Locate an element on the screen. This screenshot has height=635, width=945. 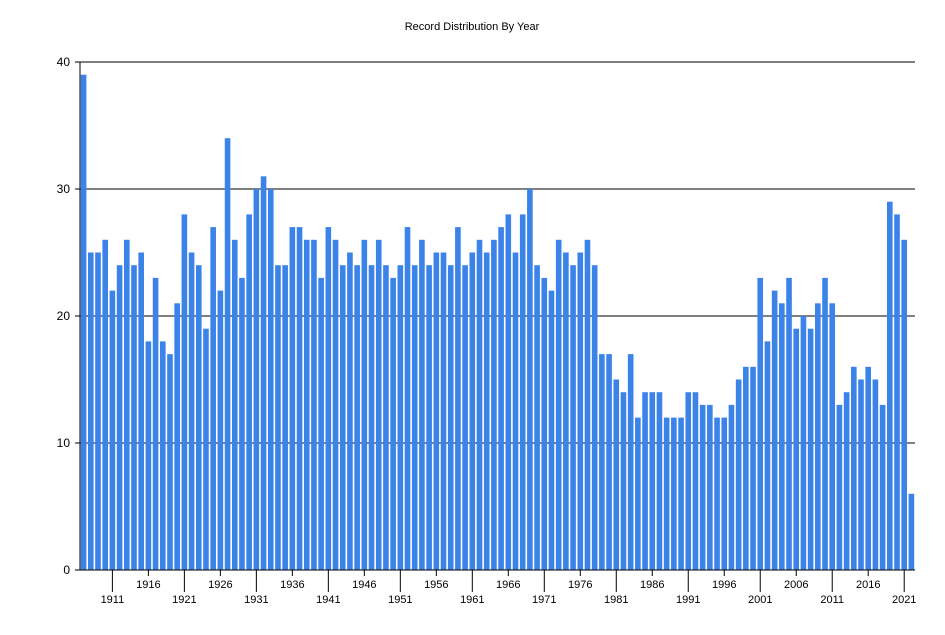
x-tick-label: 1966 is located at coordinates (508, 585).